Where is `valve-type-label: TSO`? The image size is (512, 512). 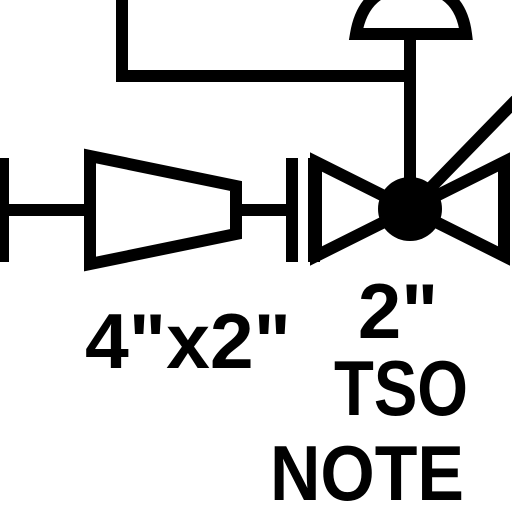
valve-type-label: TSO is located at coordinates (401, 388).